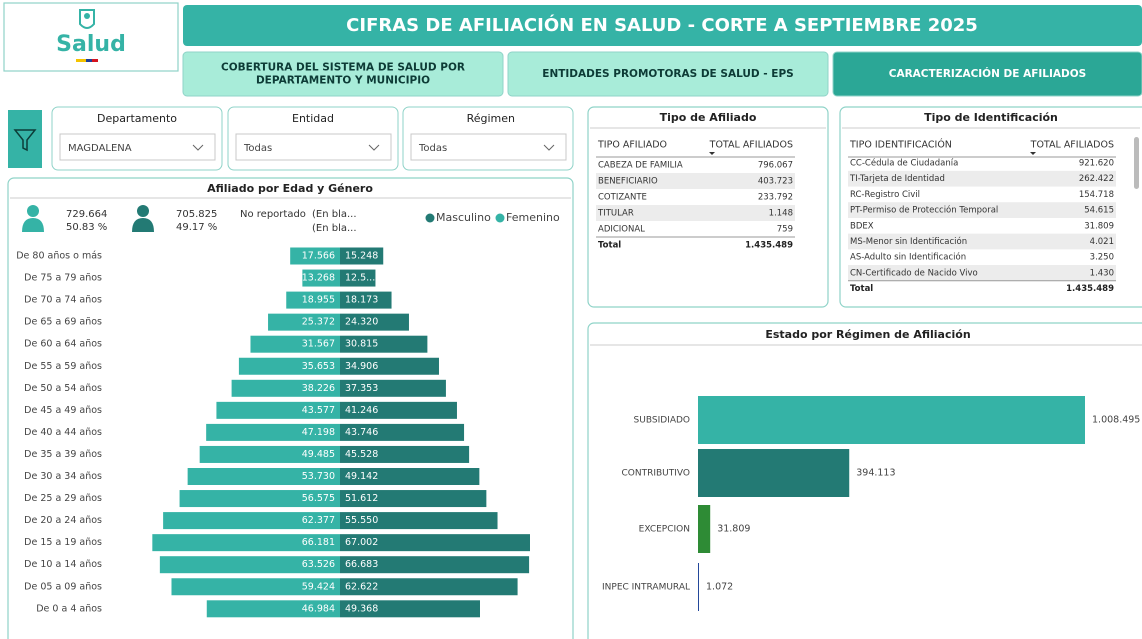 This screenshot has width=1142, height=639. What do you see at coordinates (361, 564) in the screenshot?
I see `value-label: 66.683` at bounding box center [361, 564].